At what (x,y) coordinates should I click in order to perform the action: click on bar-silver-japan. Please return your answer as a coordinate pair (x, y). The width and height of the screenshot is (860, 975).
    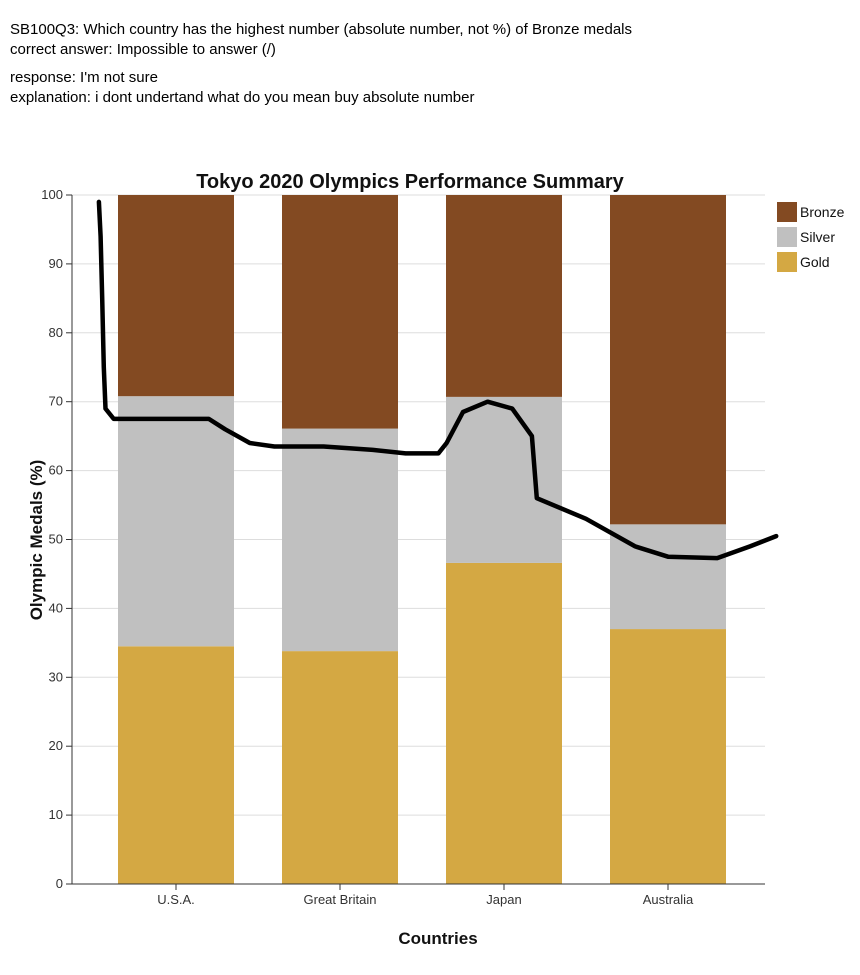
    Looking at the image, I should click on (504, 479).